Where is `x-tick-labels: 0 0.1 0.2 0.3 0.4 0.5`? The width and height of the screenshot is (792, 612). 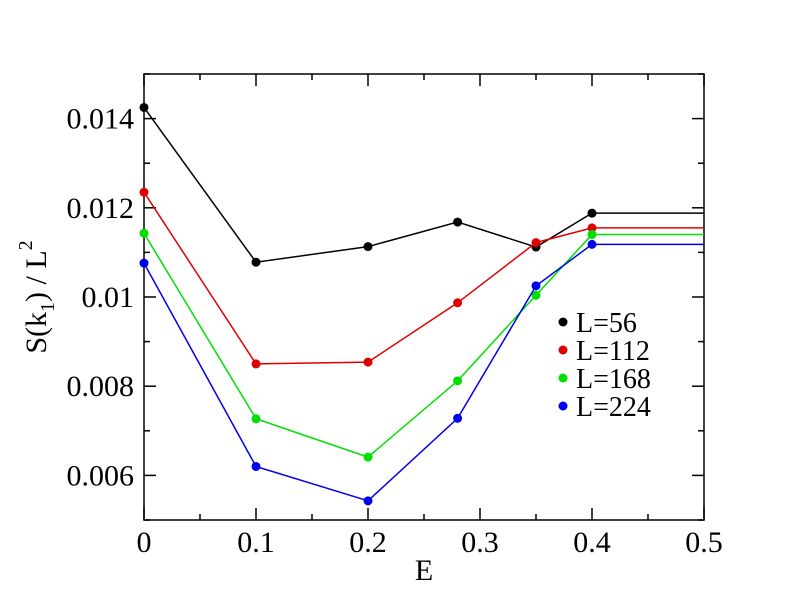
x-tick-labels: 0 0.1 0.2 0.3 0.4 0.5 is located at coordinates (430, 542).